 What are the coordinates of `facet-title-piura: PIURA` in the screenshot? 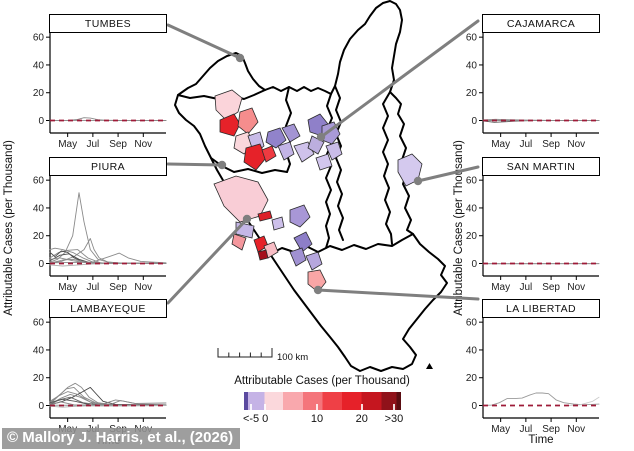 It's located at (108, 166).